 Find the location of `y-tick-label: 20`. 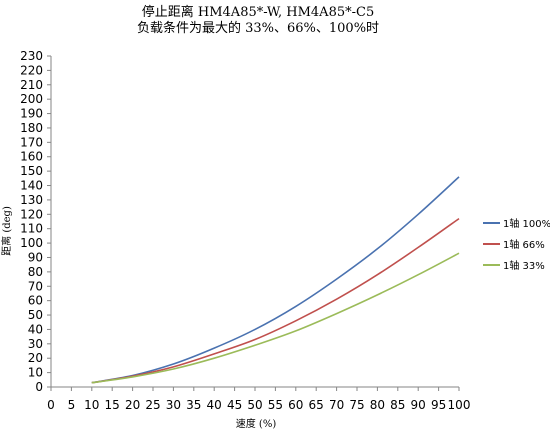

y-tick-label: 20 is located at coordinates (35, 358).